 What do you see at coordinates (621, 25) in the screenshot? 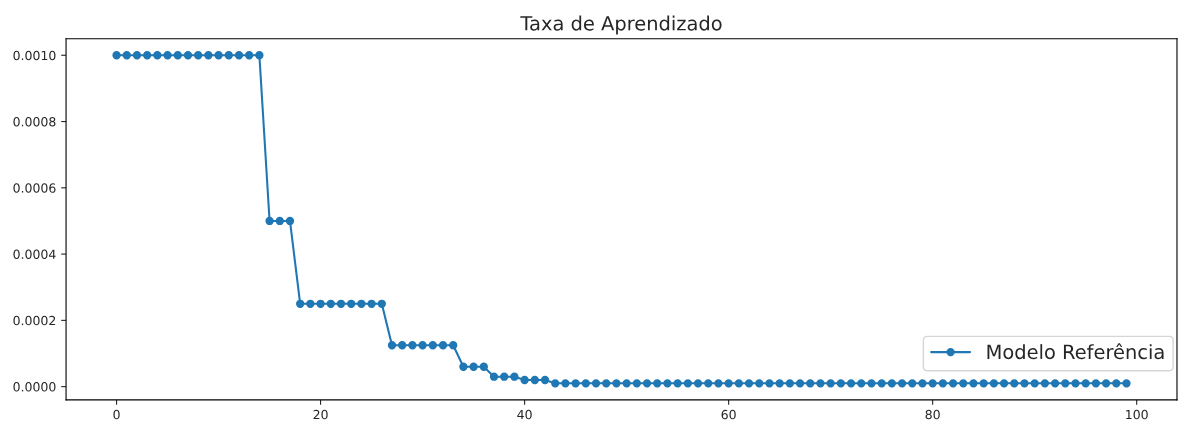
I see `chart-title: Taxa de Aprendizado` at bounding box center [621, 25].